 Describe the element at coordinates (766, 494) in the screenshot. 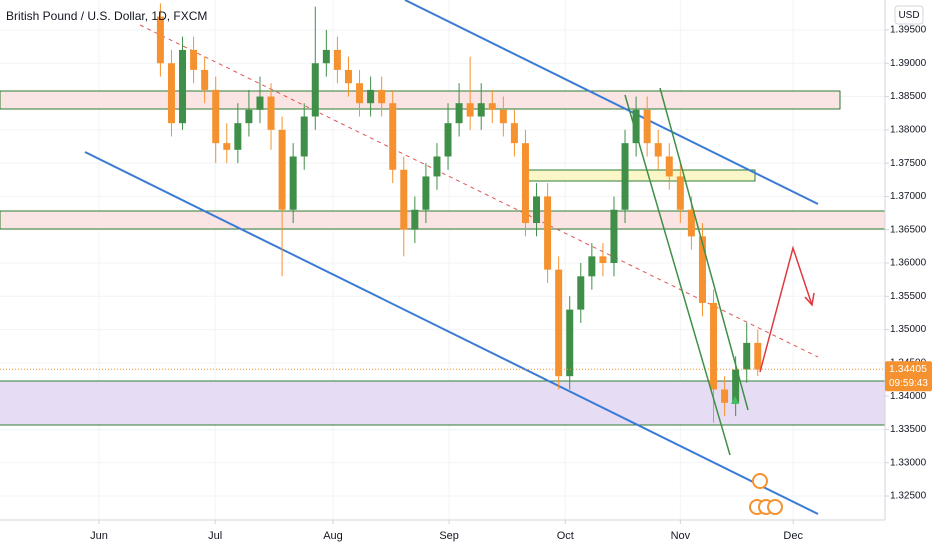

I see `event-icons` at that location.